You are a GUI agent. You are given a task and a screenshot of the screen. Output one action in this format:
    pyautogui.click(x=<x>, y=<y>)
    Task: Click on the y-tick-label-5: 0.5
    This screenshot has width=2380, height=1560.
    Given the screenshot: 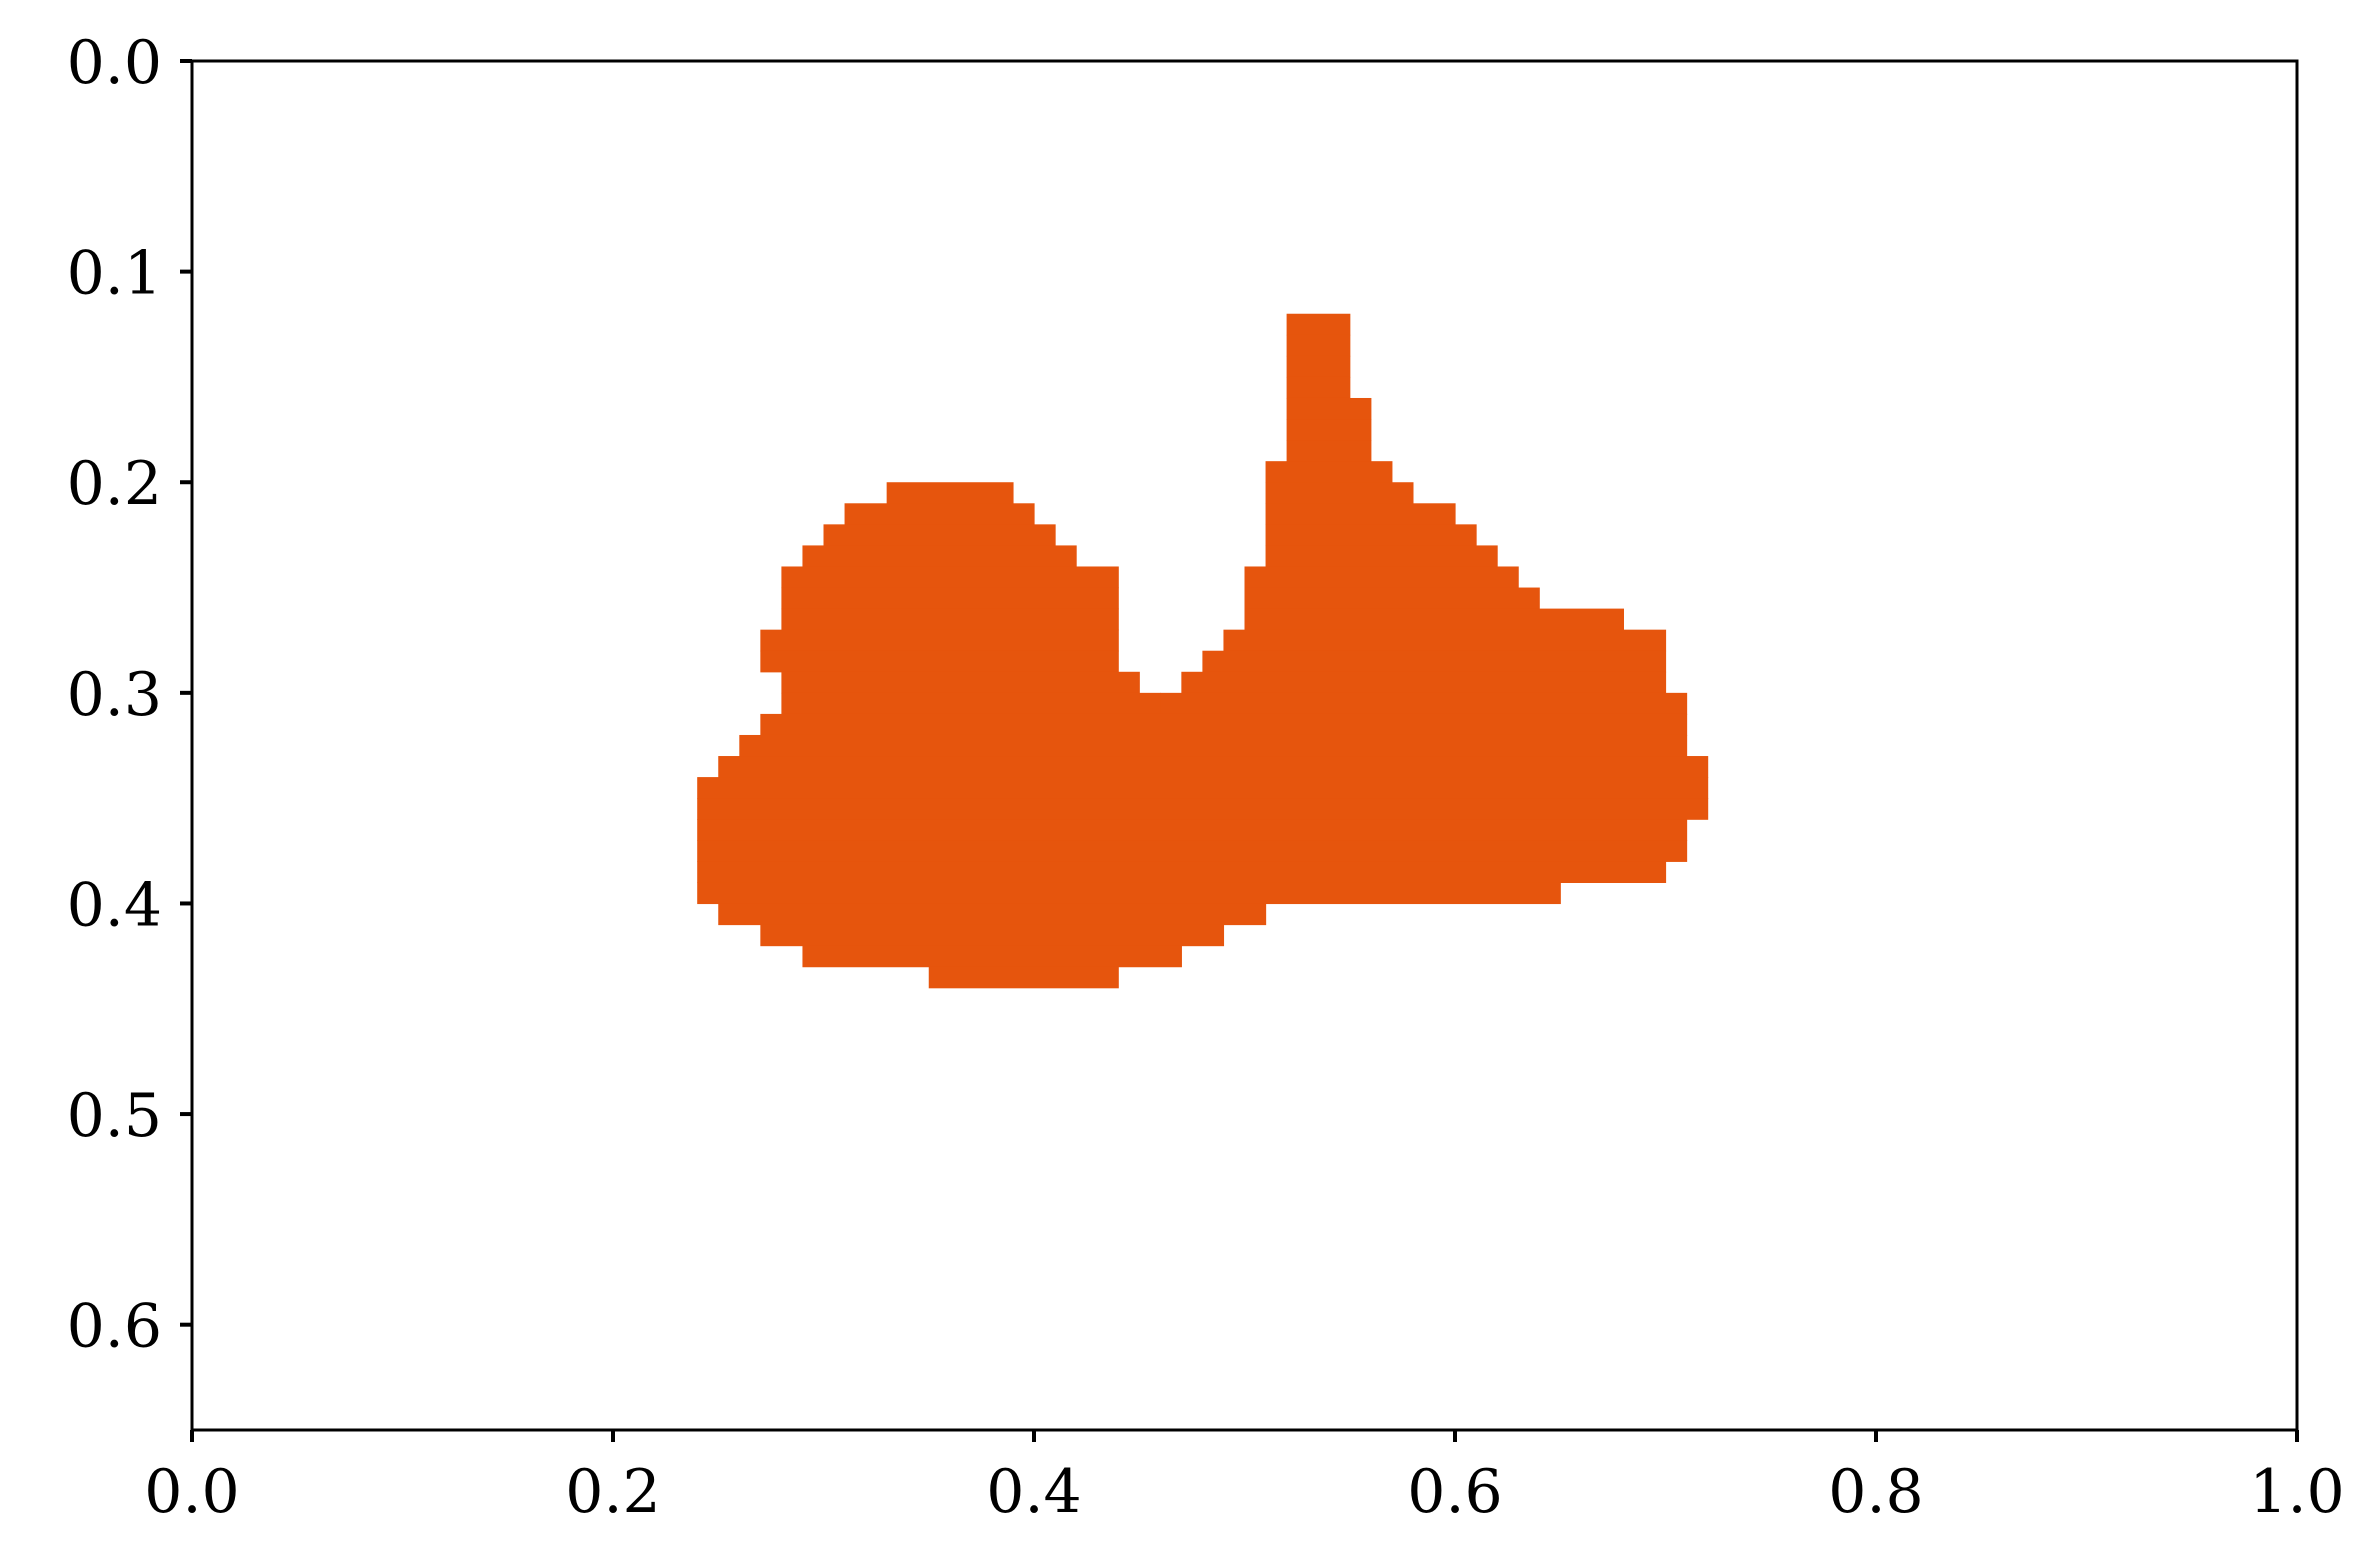 What is the action you would take?
    pyautogui.click(x=114, y=1116)
    